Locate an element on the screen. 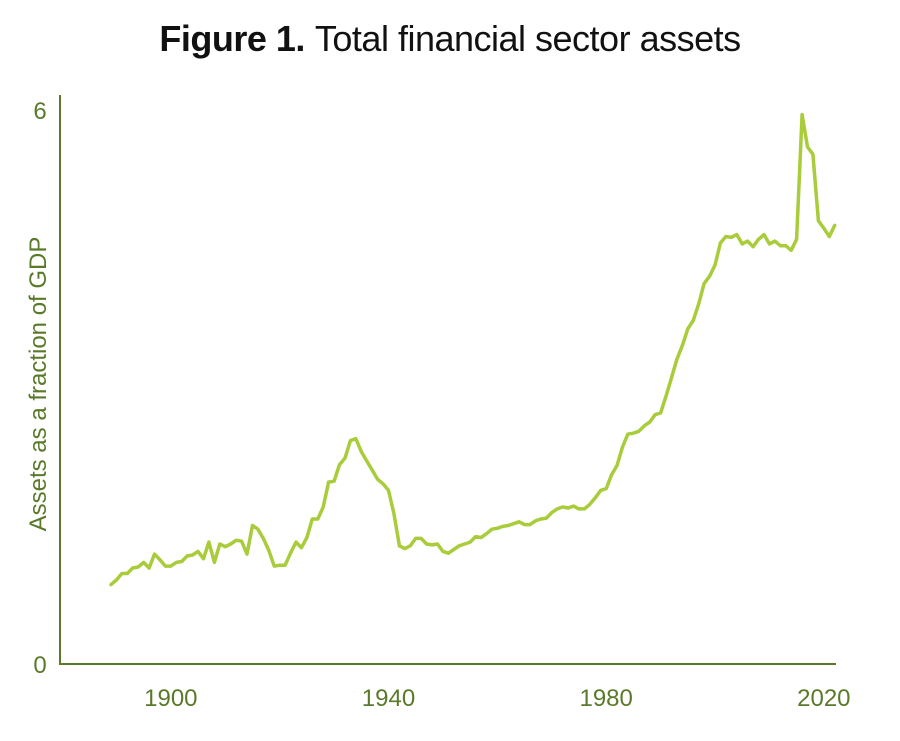 The image size is (900, 741). y-tick-label: 0 is located at coordinates (39, 665).